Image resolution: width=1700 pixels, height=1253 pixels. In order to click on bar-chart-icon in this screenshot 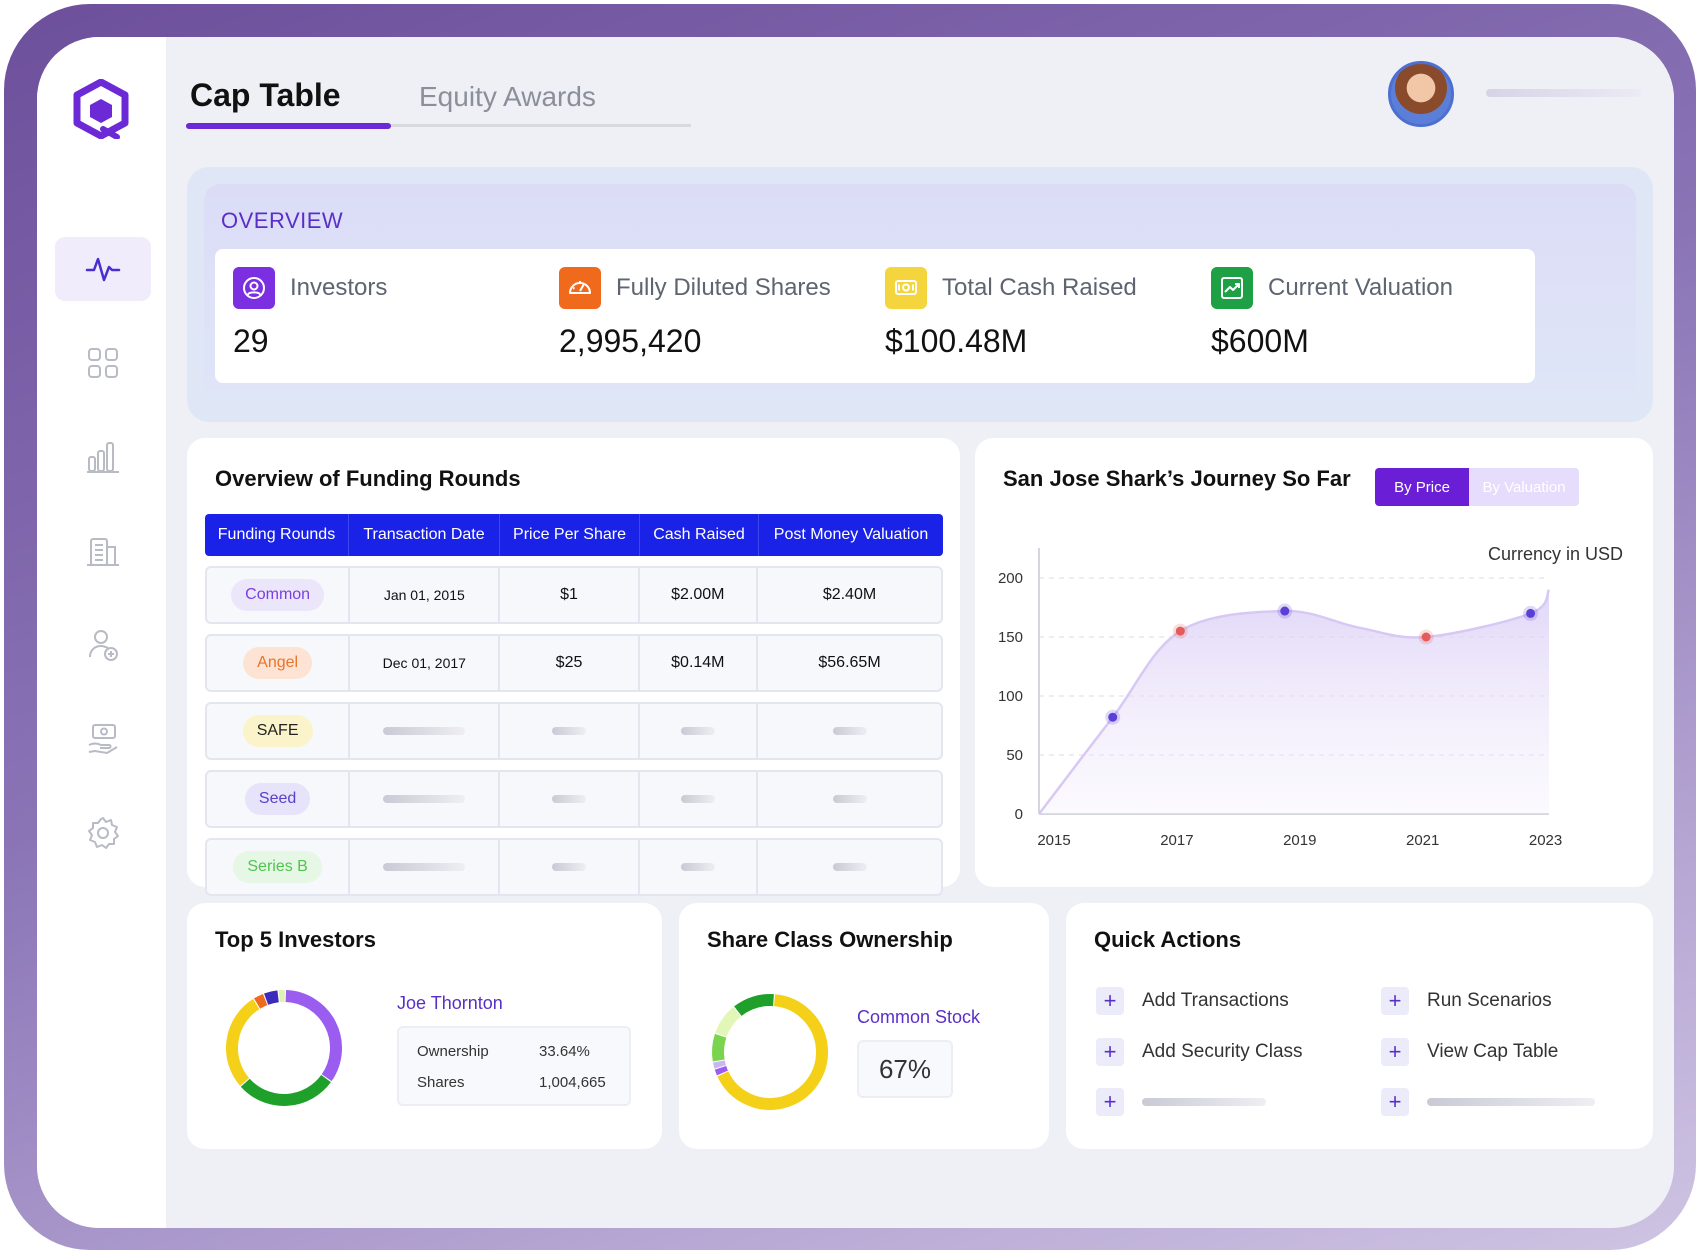, I will do `click(103, 457)`.